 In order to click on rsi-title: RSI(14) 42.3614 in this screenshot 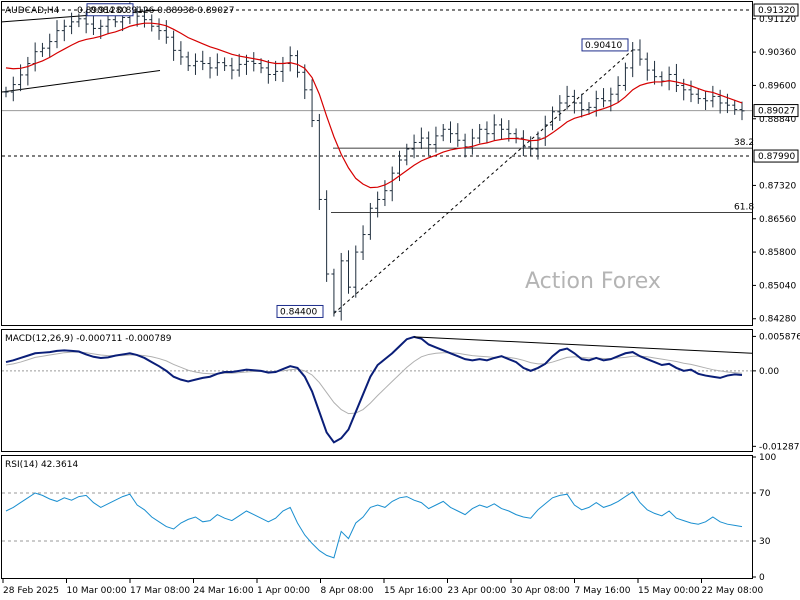, I will do `click(41, 465)`.